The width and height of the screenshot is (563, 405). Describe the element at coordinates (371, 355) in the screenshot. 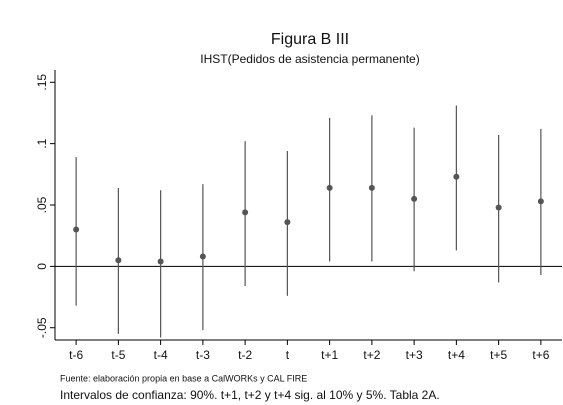

I see `x-tick-label: t+2` at that location.